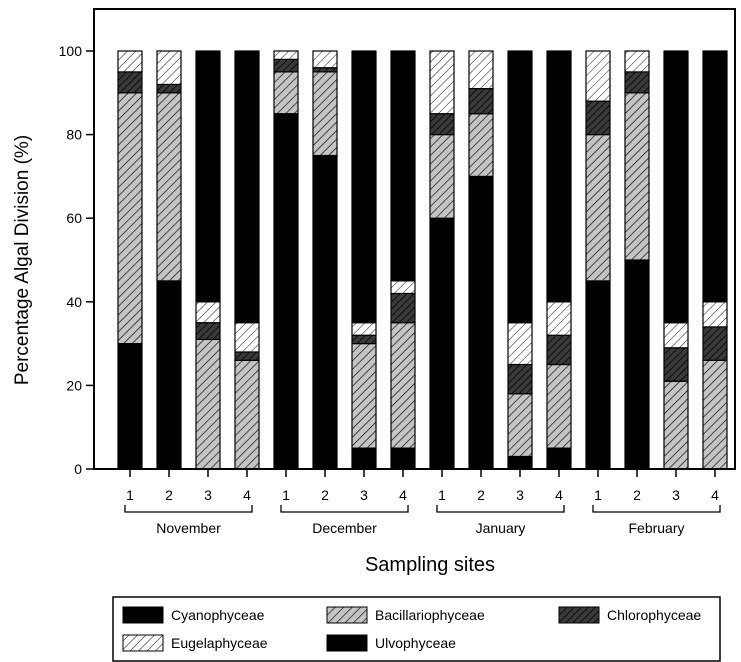 This screenshot has width=741, height=662. What do you see at coordinates (143, 615) in the screenshot?
I see `legend-swatch-cyanophyceae` at bounding box center [143, 615].